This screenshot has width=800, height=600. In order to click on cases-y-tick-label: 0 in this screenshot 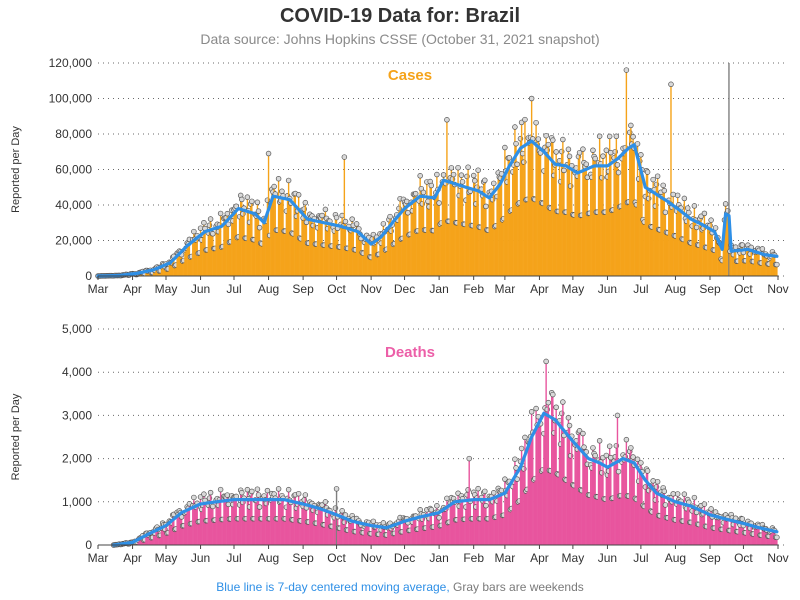, I will do `click(88, 276)`.